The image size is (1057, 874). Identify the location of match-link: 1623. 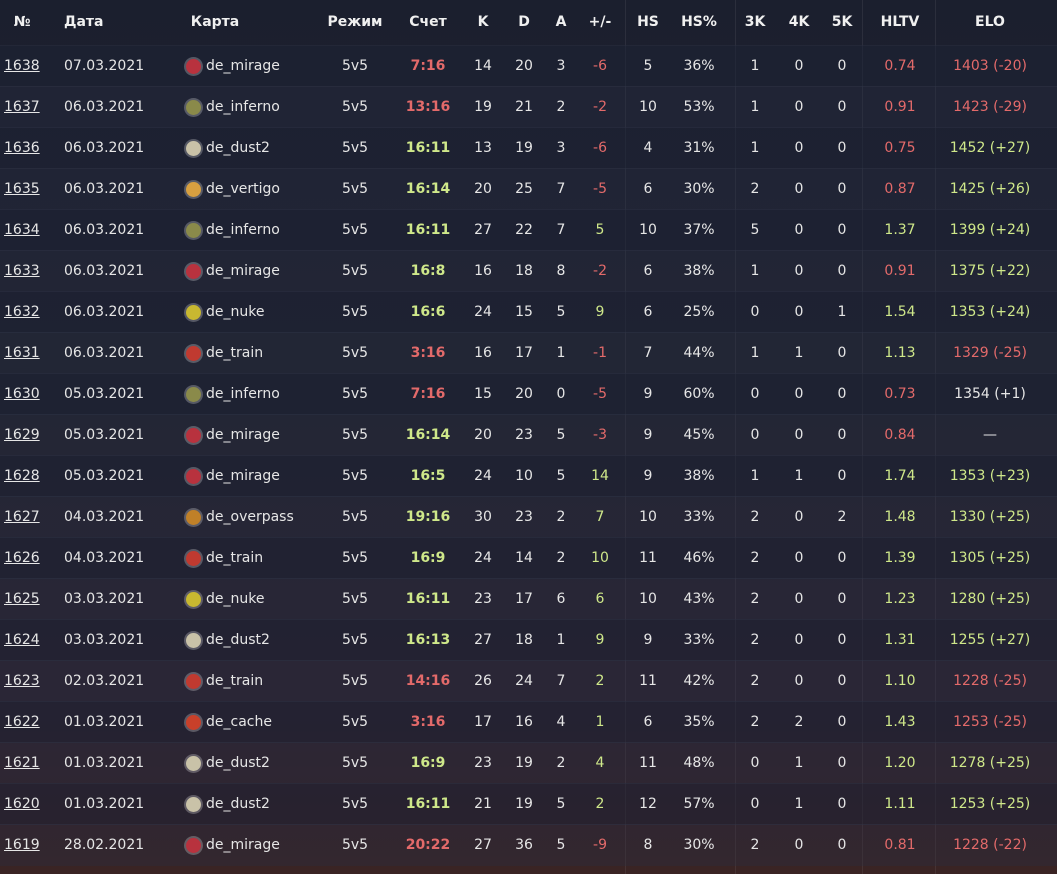
(22, 681).